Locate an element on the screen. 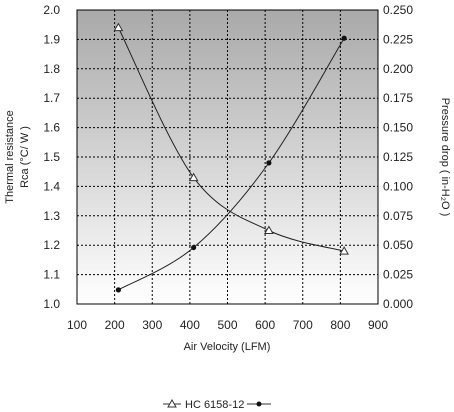  right-y-tick-label: 0.000 is located at coordinates (398, 304).